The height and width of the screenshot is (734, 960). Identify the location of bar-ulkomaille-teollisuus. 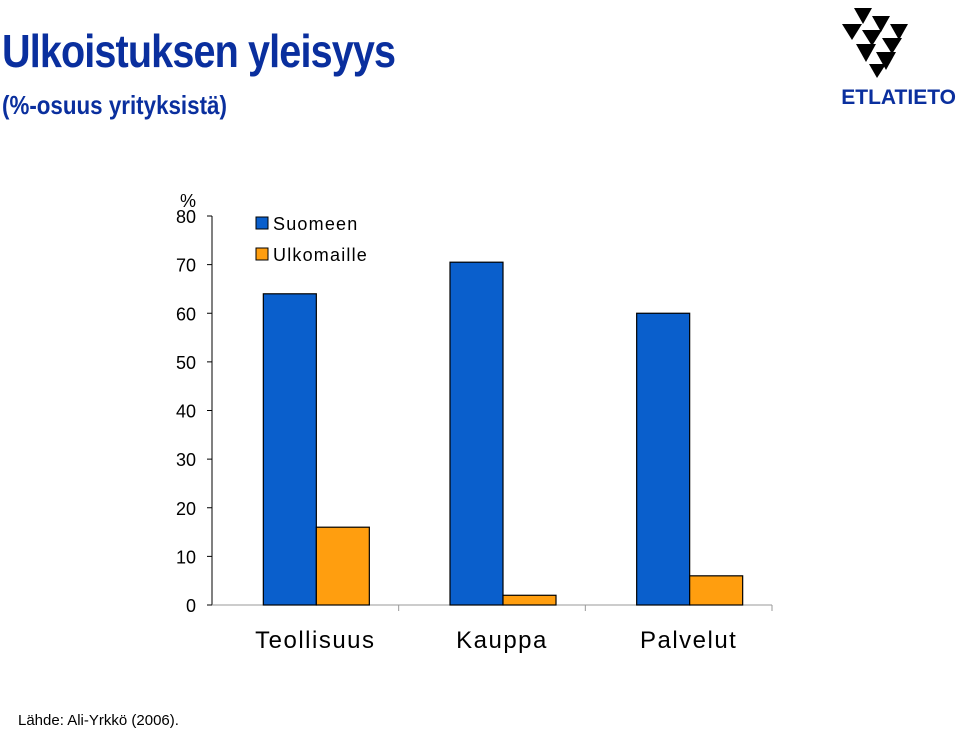
(342, 566).